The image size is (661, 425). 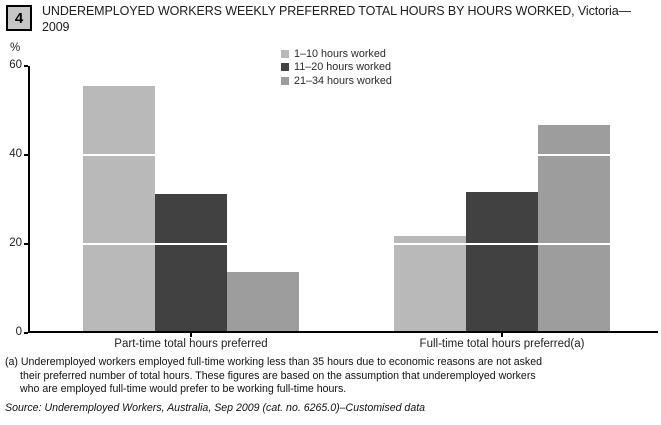 I want to click on category-label: Part-time total hours preferred, so click(x=191, y=344).